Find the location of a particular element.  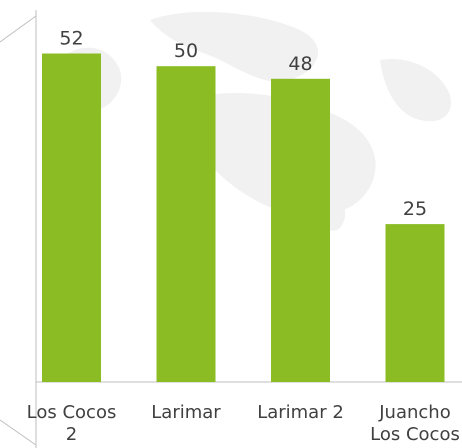

bar-value-label-0: 52 is located at coordinates (71, 39).